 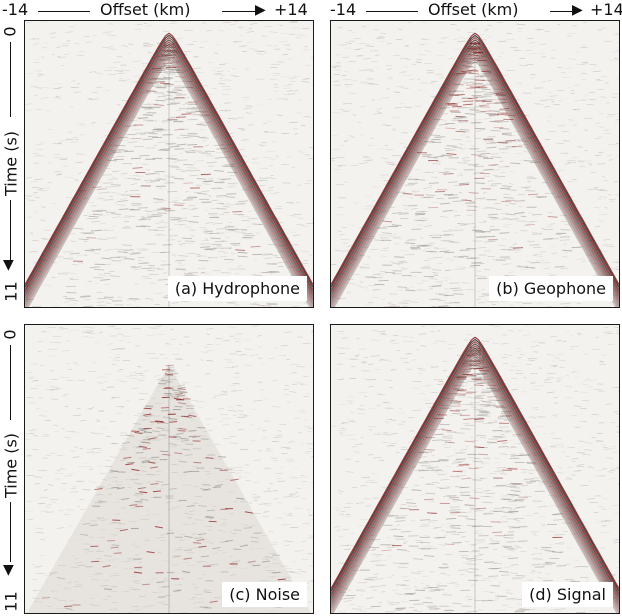 I want to click on panel-label: (a) Hydrophone, so click(x=237, y=288).